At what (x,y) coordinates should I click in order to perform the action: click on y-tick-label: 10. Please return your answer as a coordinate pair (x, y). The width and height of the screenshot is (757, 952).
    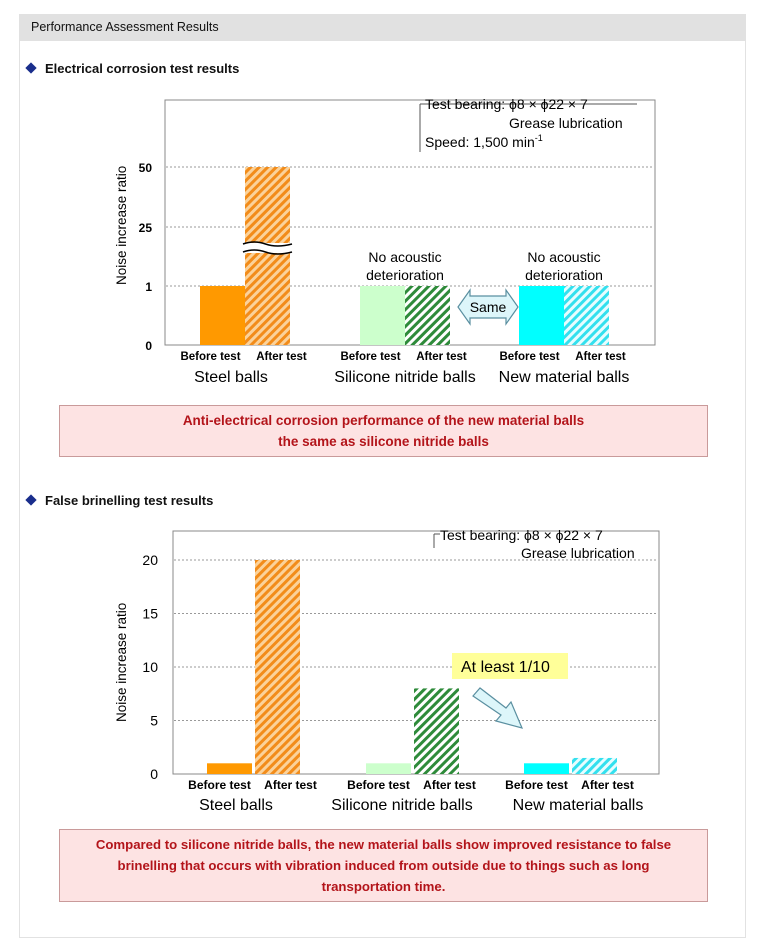
    Looking at the image, I should click on (150, 667).